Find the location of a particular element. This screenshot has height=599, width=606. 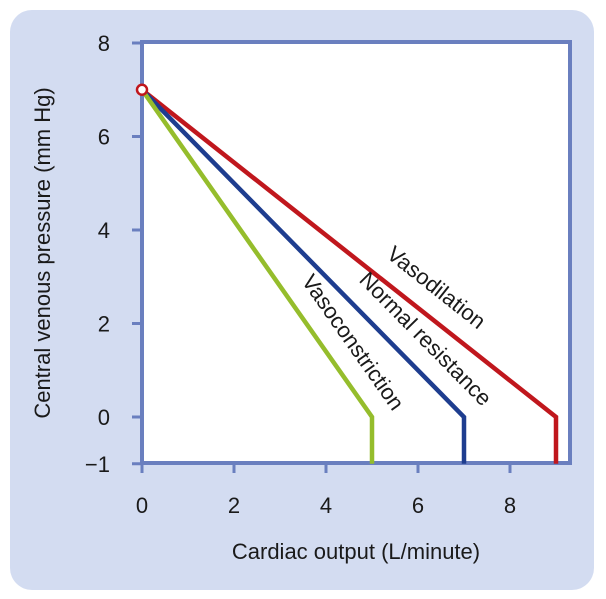

y-axis-ticks: 8 6 4 2 0 −1 is located at coordinates (113, 254).